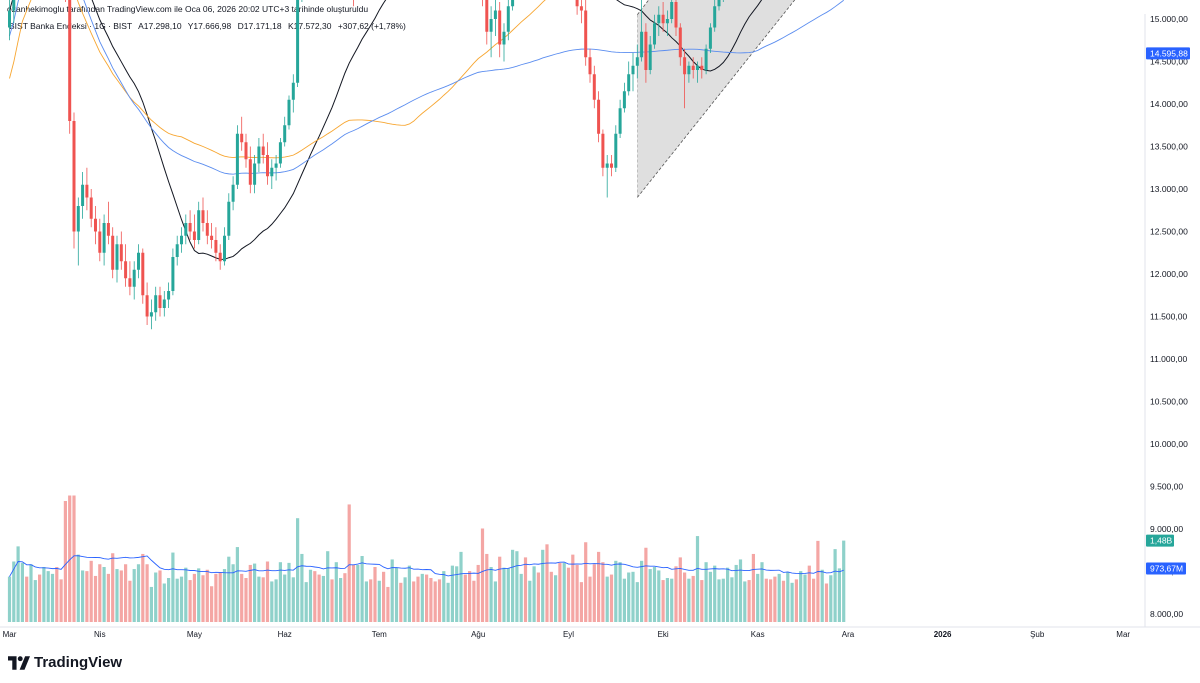  I want to click on channel-lower-line, so click(772, 99).